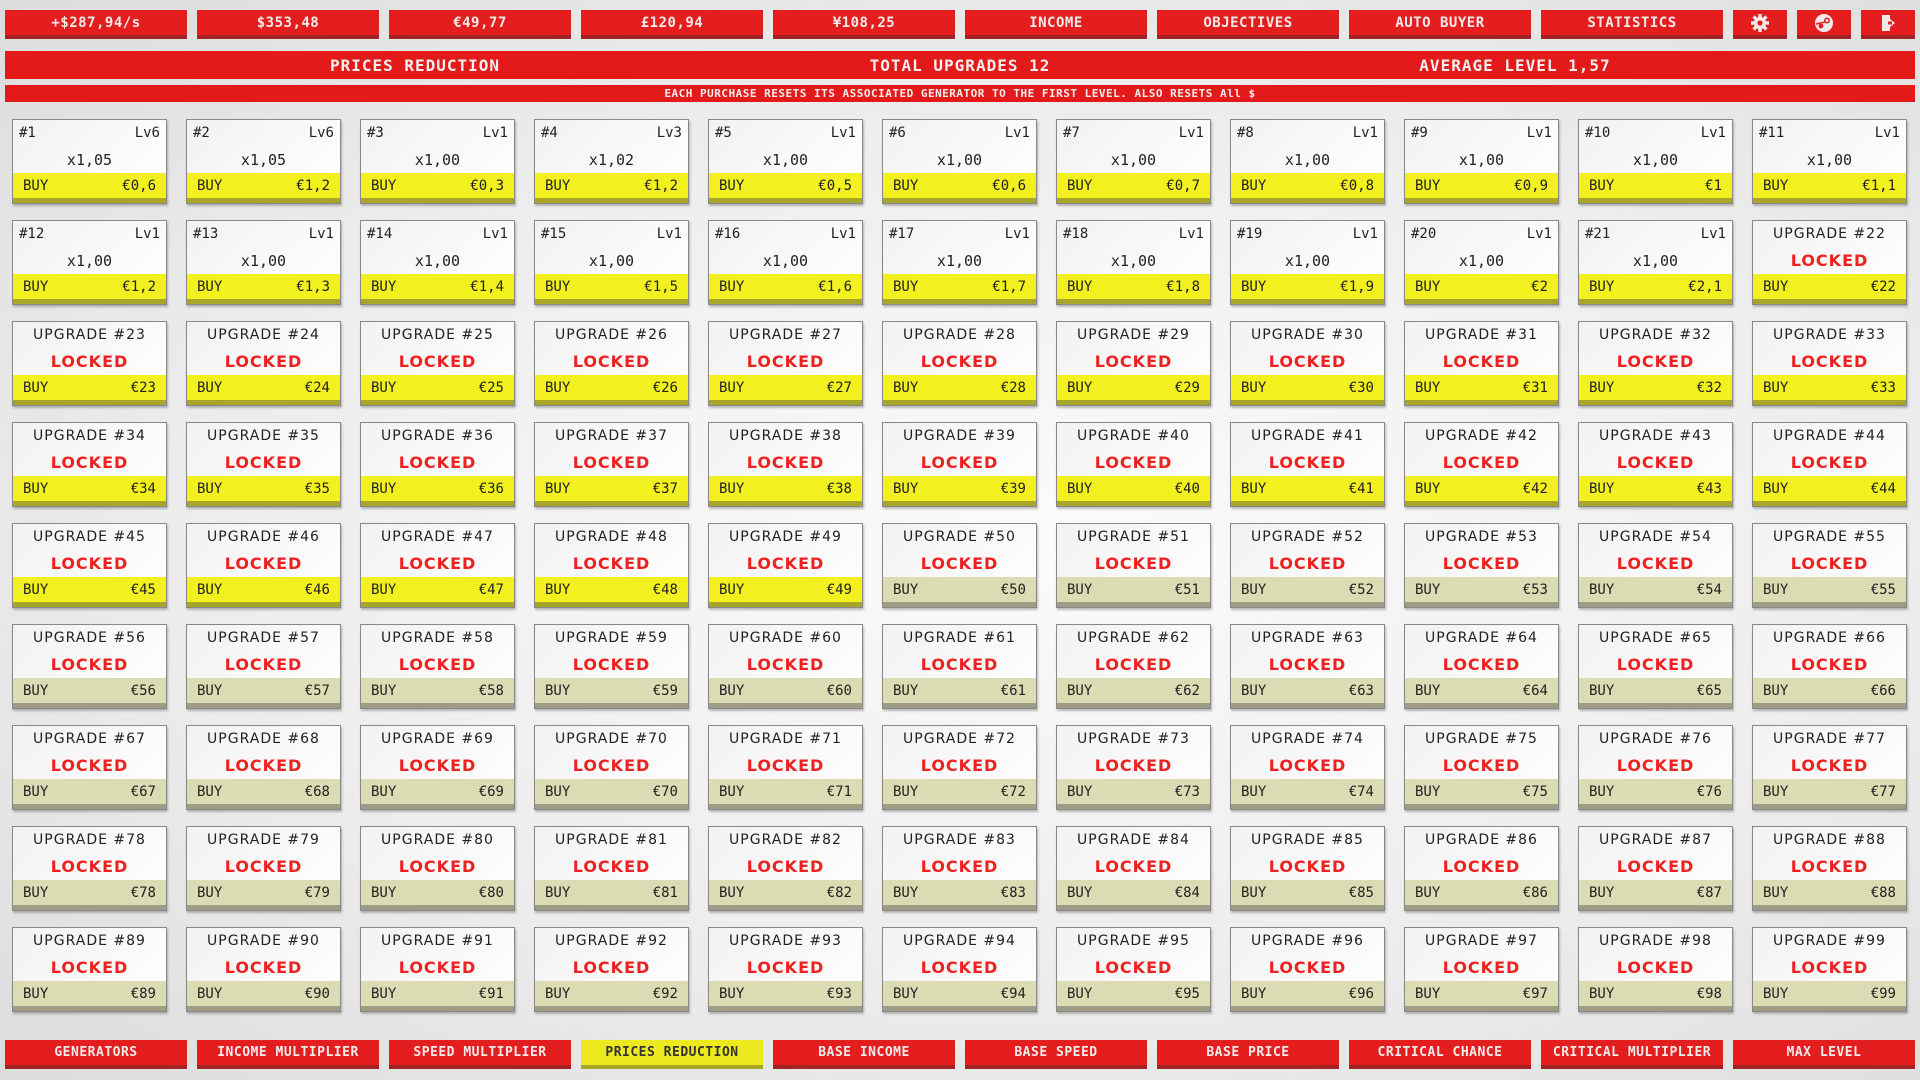 The height and width of the screenshot is (1080, 1920). I want to click on exit-button, so click(1888, 24).